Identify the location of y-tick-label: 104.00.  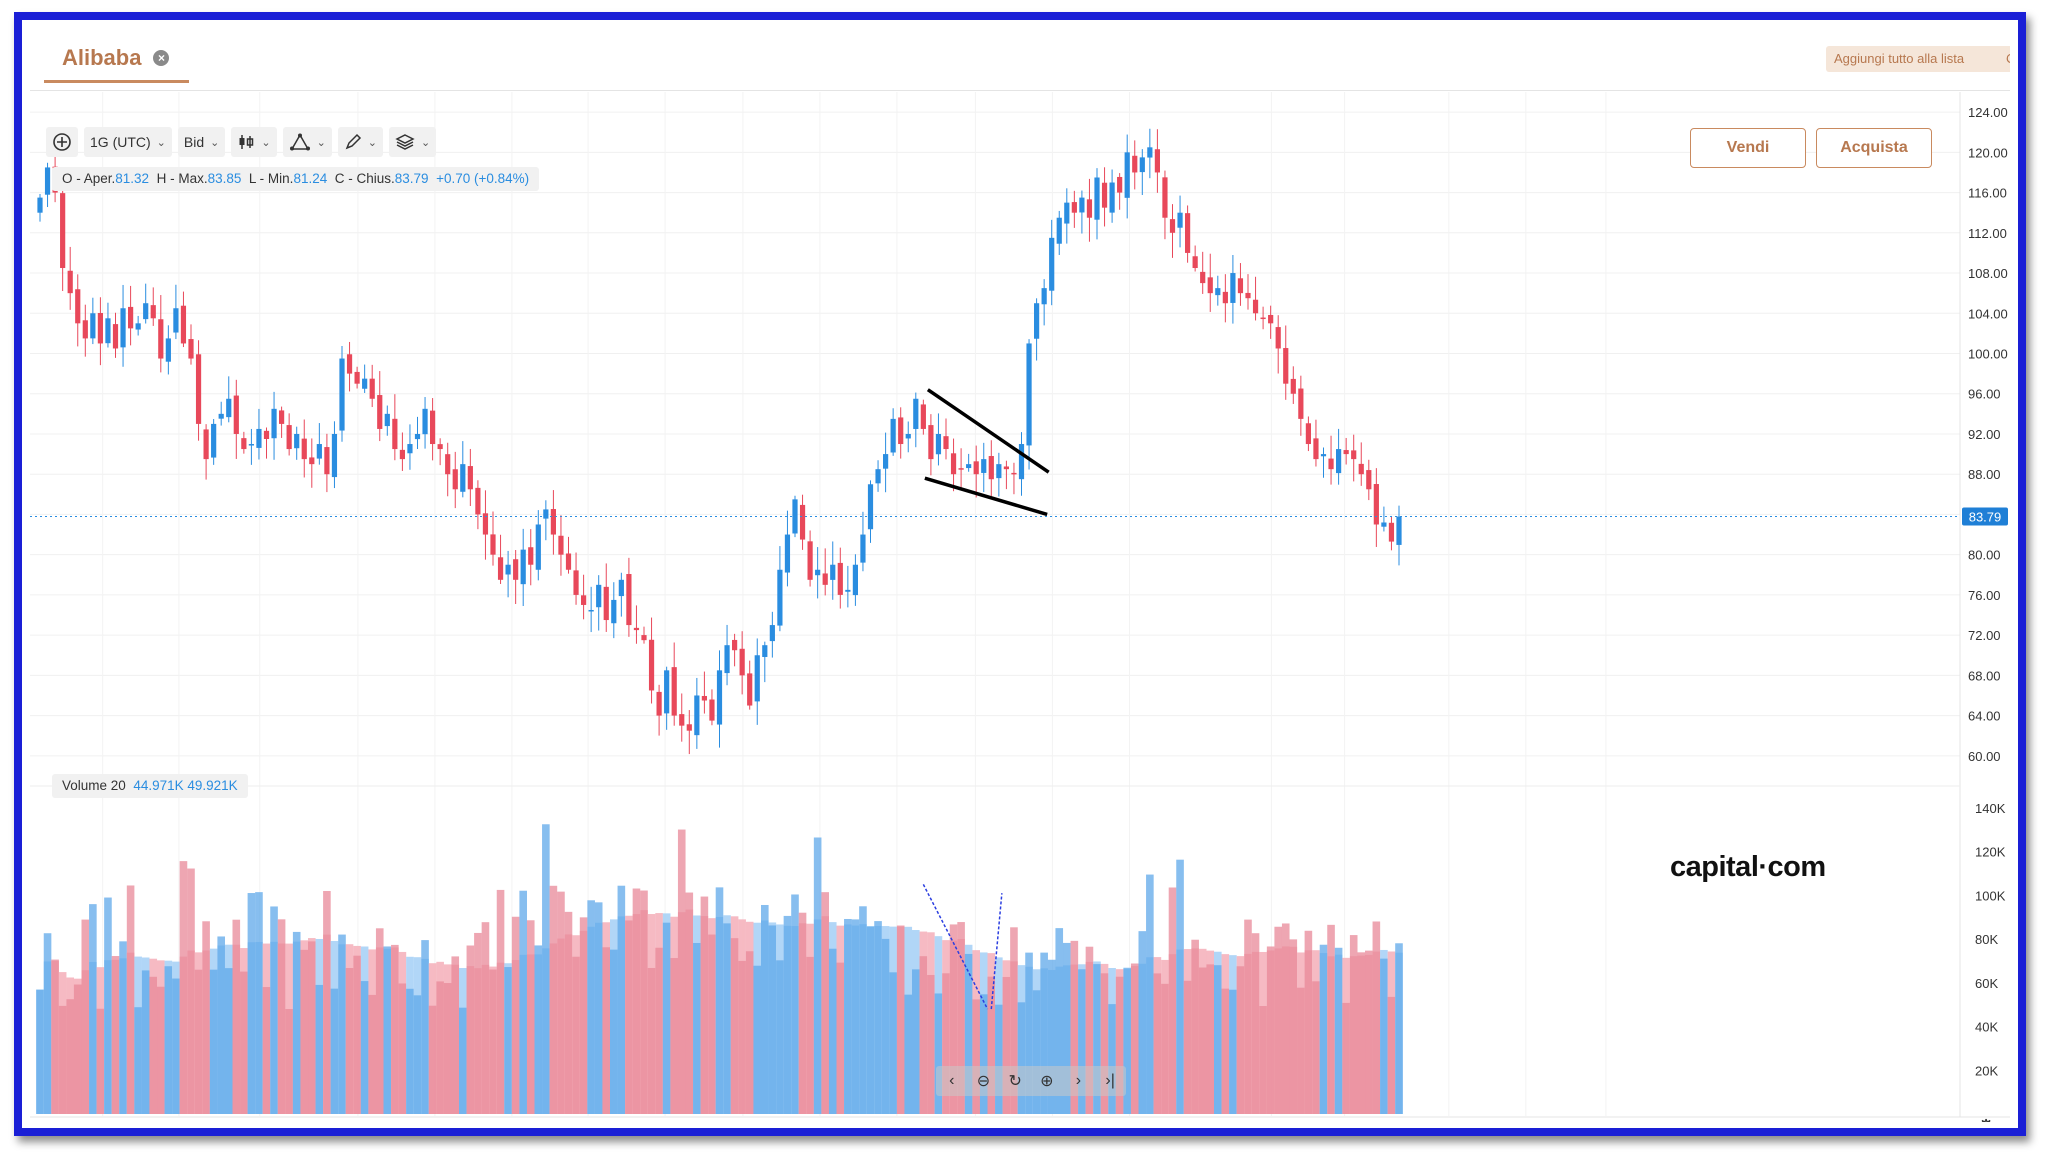
(1988, 313).